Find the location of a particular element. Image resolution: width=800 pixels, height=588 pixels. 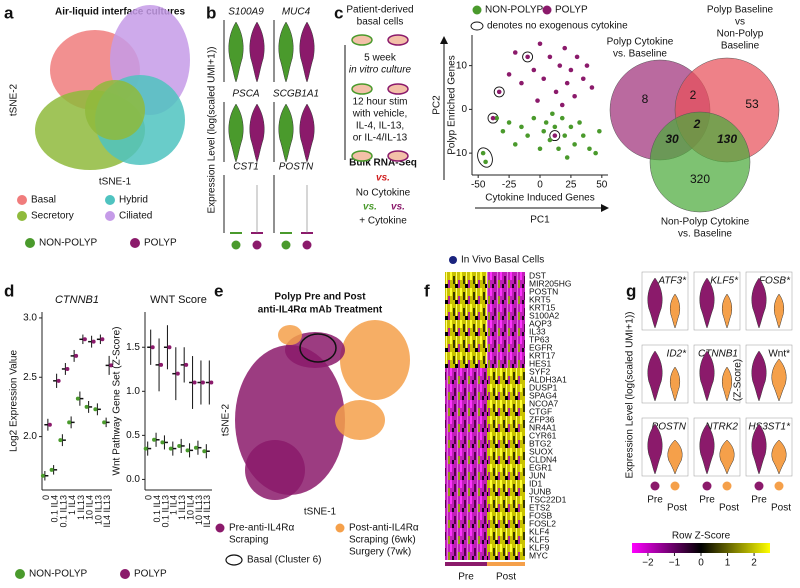

legend-label: Pre-anti-IL4Rα is located at coordinates (261, 528).